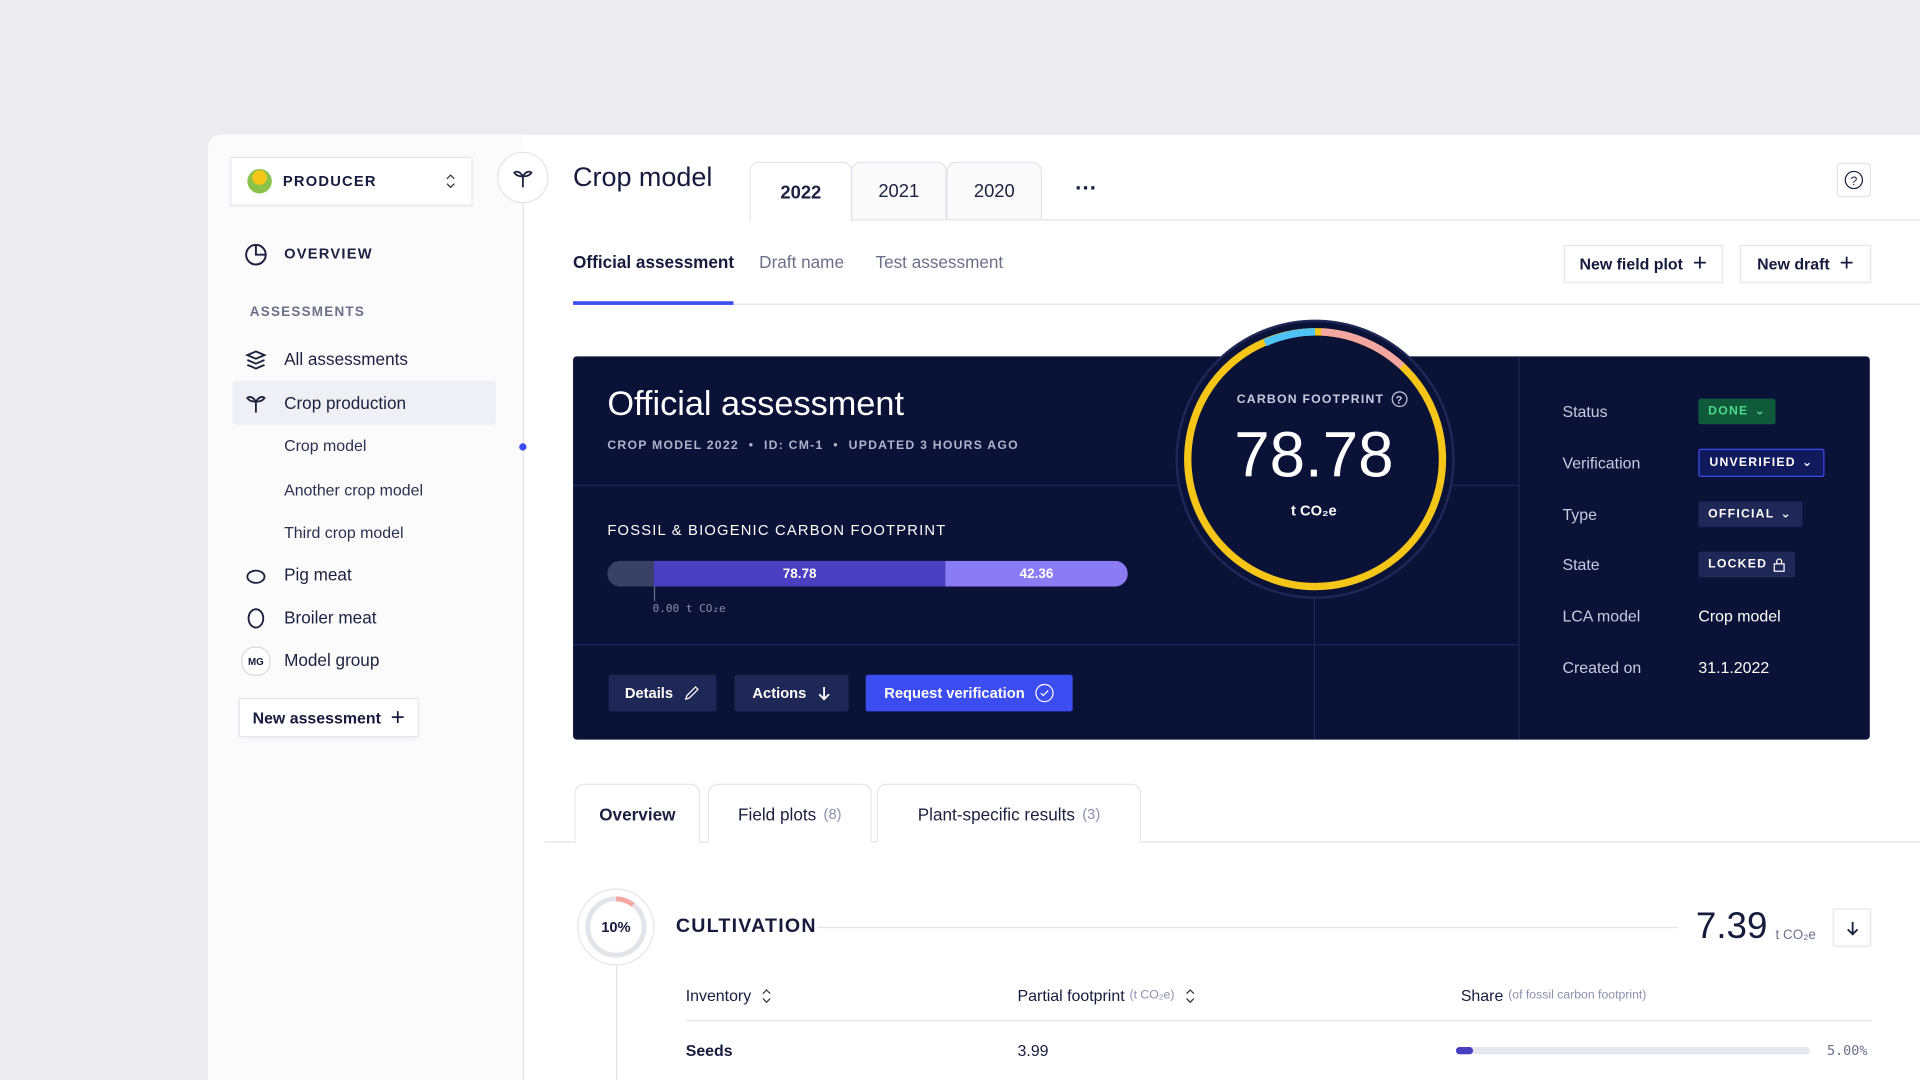 Image resolution: width=1920 pixels, height=1080 pixels. Describe the element at coordinates (1579, 514) in the screenshot. I see `property-label: Type` at that location.